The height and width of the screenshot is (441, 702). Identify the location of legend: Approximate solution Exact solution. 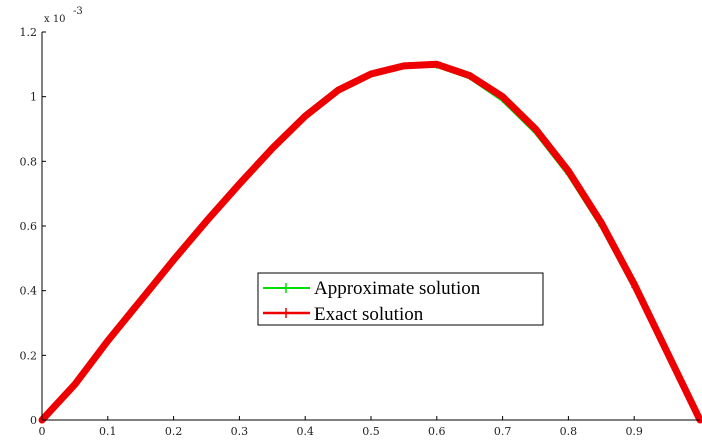
(400, 299).